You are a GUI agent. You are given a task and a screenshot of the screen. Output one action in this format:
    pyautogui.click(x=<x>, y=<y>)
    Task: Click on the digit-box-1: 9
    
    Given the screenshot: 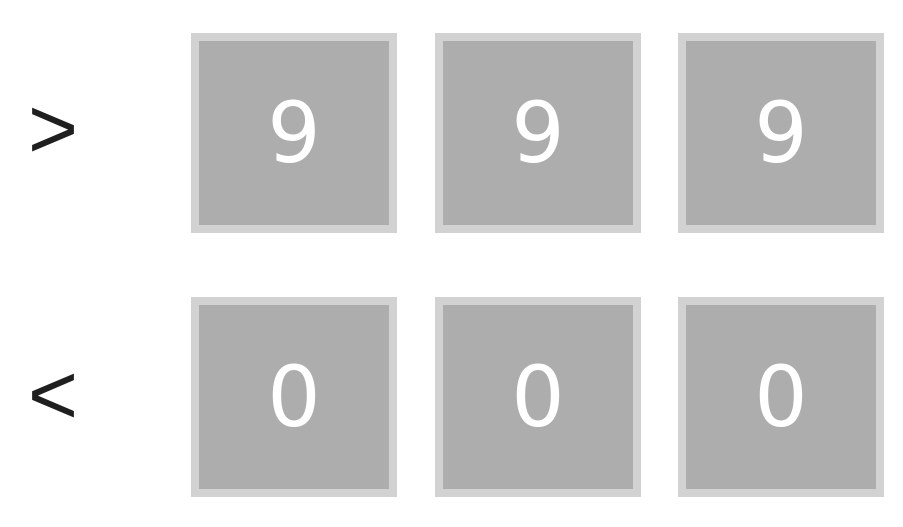 What is the action you would take?
    pyautogui.click(x=294, y=133)
    